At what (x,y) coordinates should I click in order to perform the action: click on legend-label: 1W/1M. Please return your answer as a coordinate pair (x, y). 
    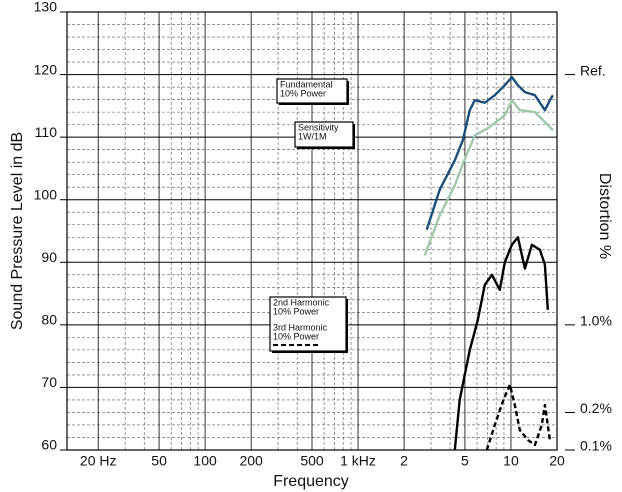
    Looking at the image, I should click on (312, 136).